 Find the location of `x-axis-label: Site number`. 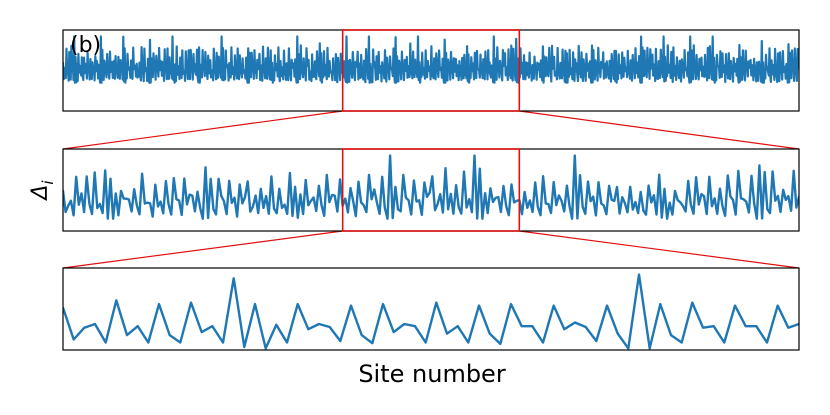

x-axis-label: Site number is located at coordinates (432, 374).